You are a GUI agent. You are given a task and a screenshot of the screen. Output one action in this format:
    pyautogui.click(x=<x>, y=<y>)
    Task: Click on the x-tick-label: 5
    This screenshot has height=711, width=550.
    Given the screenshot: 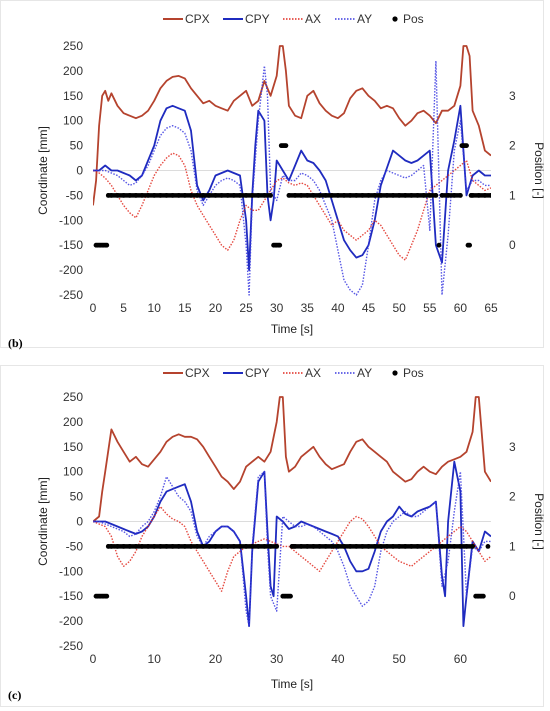 What is the action you would take?
    pyautogui.click(x=123, y=308)
    